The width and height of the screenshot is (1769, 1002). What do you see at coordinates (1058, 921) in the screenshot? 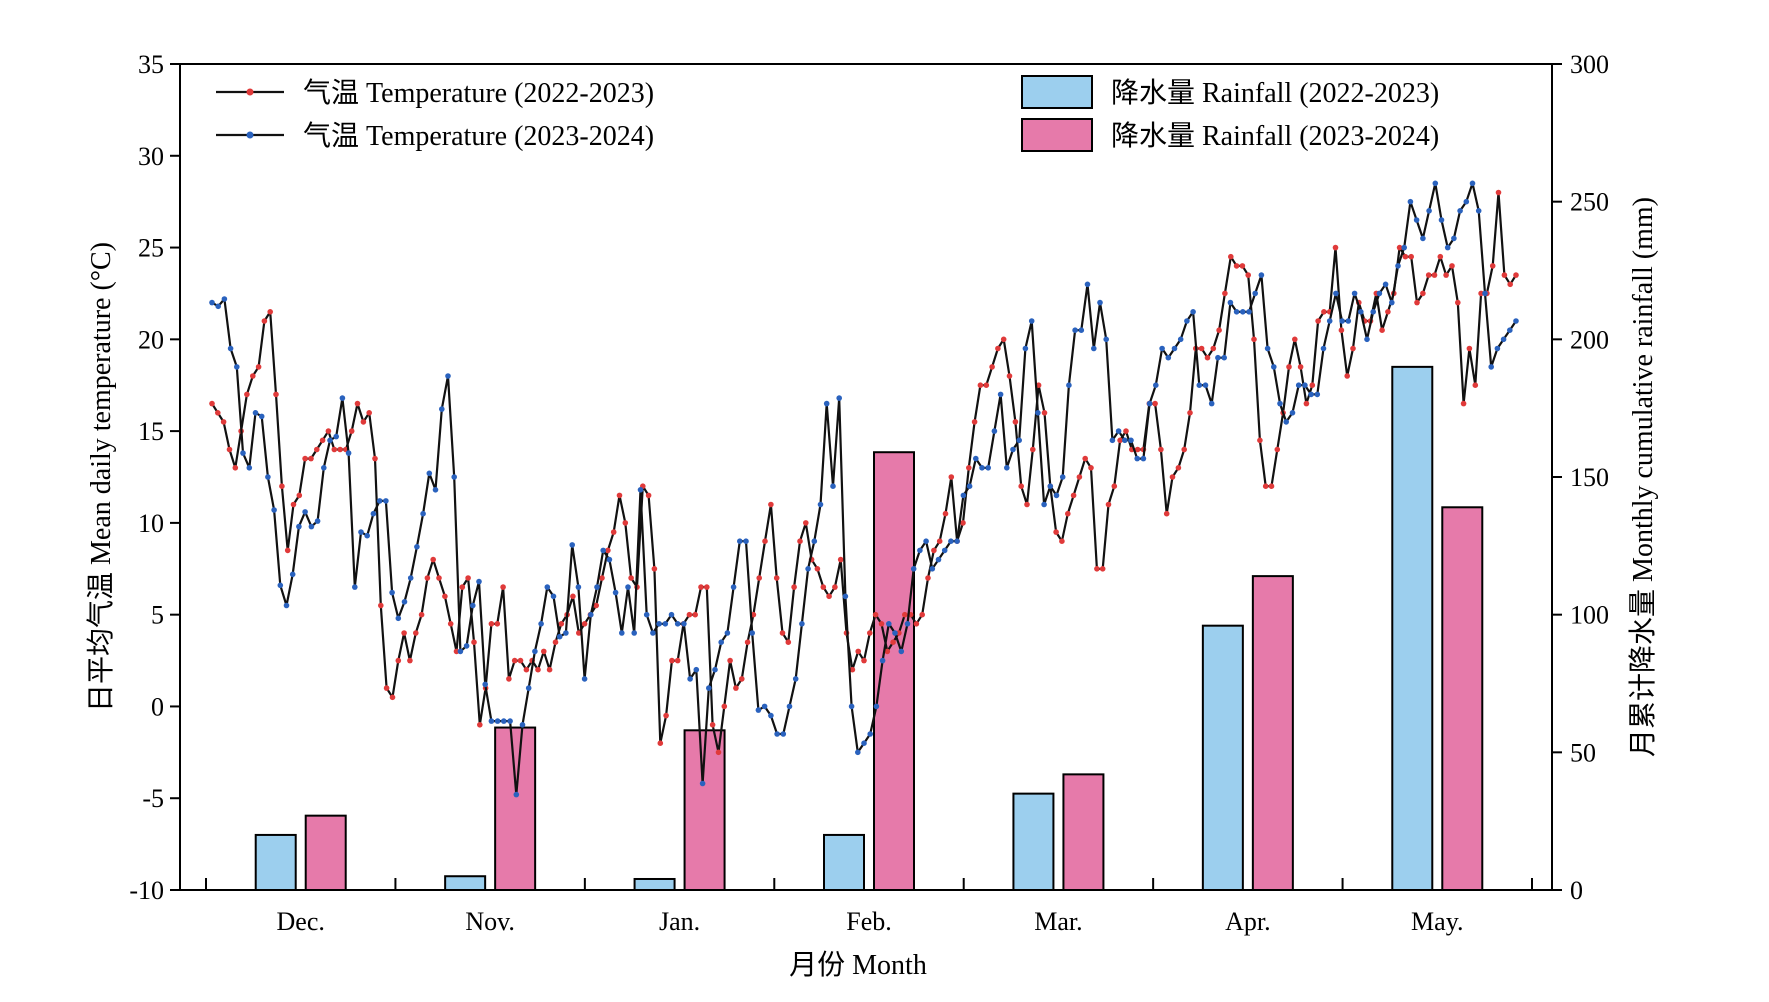
I see `x-tick-label: Mar.` at bounding box center [1058, 921].